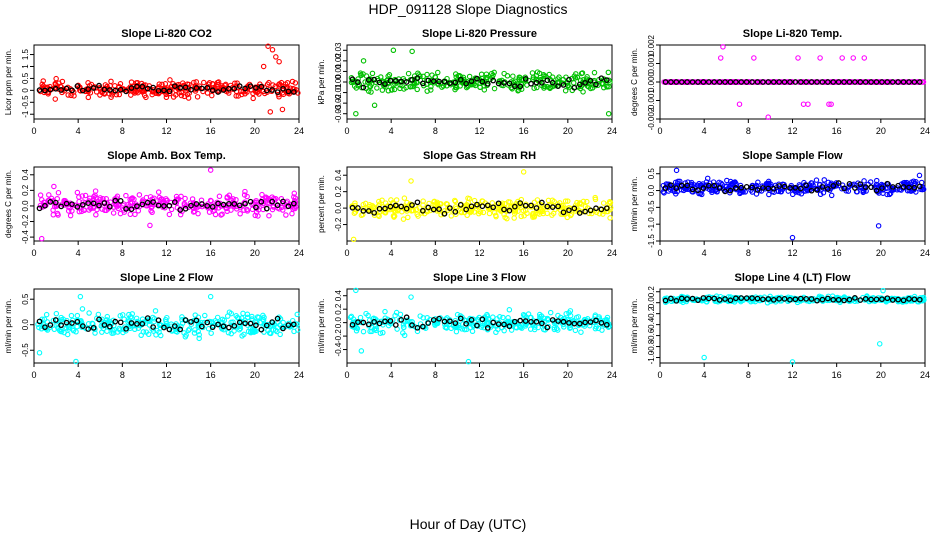  Describe the element at coordinates (321, 82) in the screenshot. I see `y-axis-label: kPa per min.` at that location.